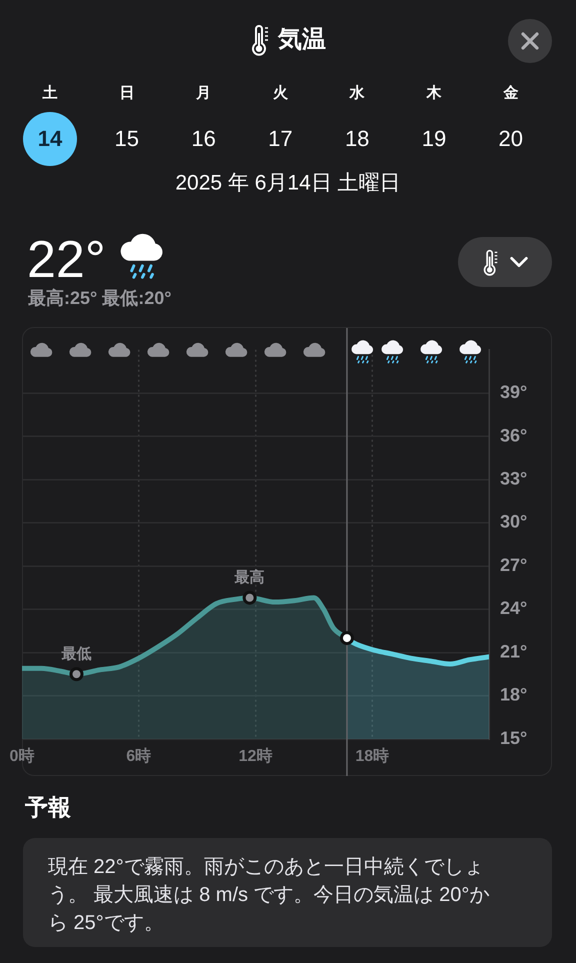 This screenshot has height=963, width=576. What do you see at coordinates (514, 738) in the screenshot?
I see `y-tick-label: 15°` at bounding box center [514, 738].